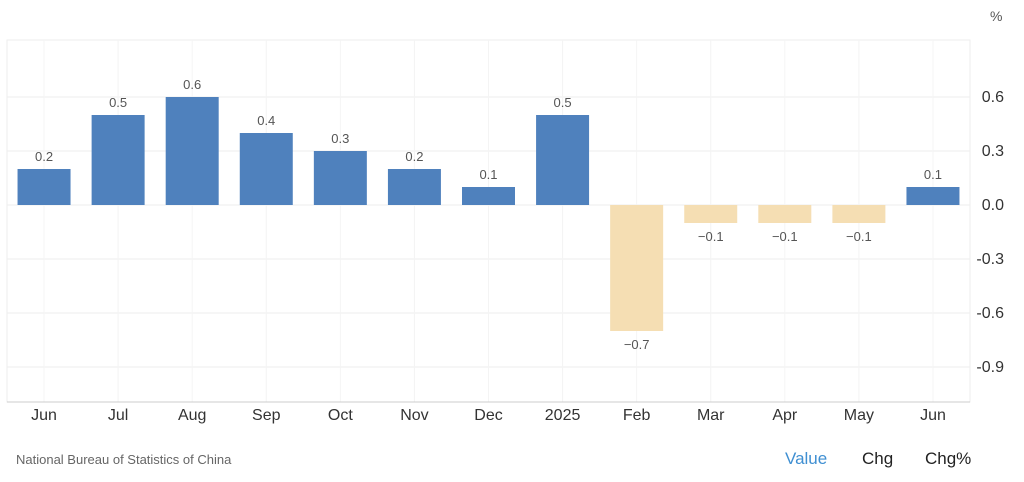 The height and width of the screenshot is (482, 1024). Describe the element at coordinates (990, 232) in the screenshot. I see `y-axis: 0.6 0.3 0.0 -0.3 -0.6 -0.9` at that location.